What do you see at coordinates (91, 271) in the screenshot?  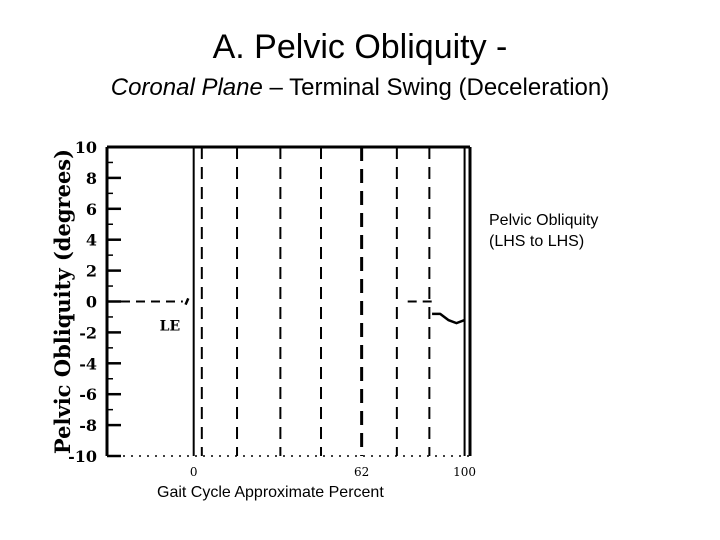 I see `y-tick-label: 2` at bounding box center [91, 271].